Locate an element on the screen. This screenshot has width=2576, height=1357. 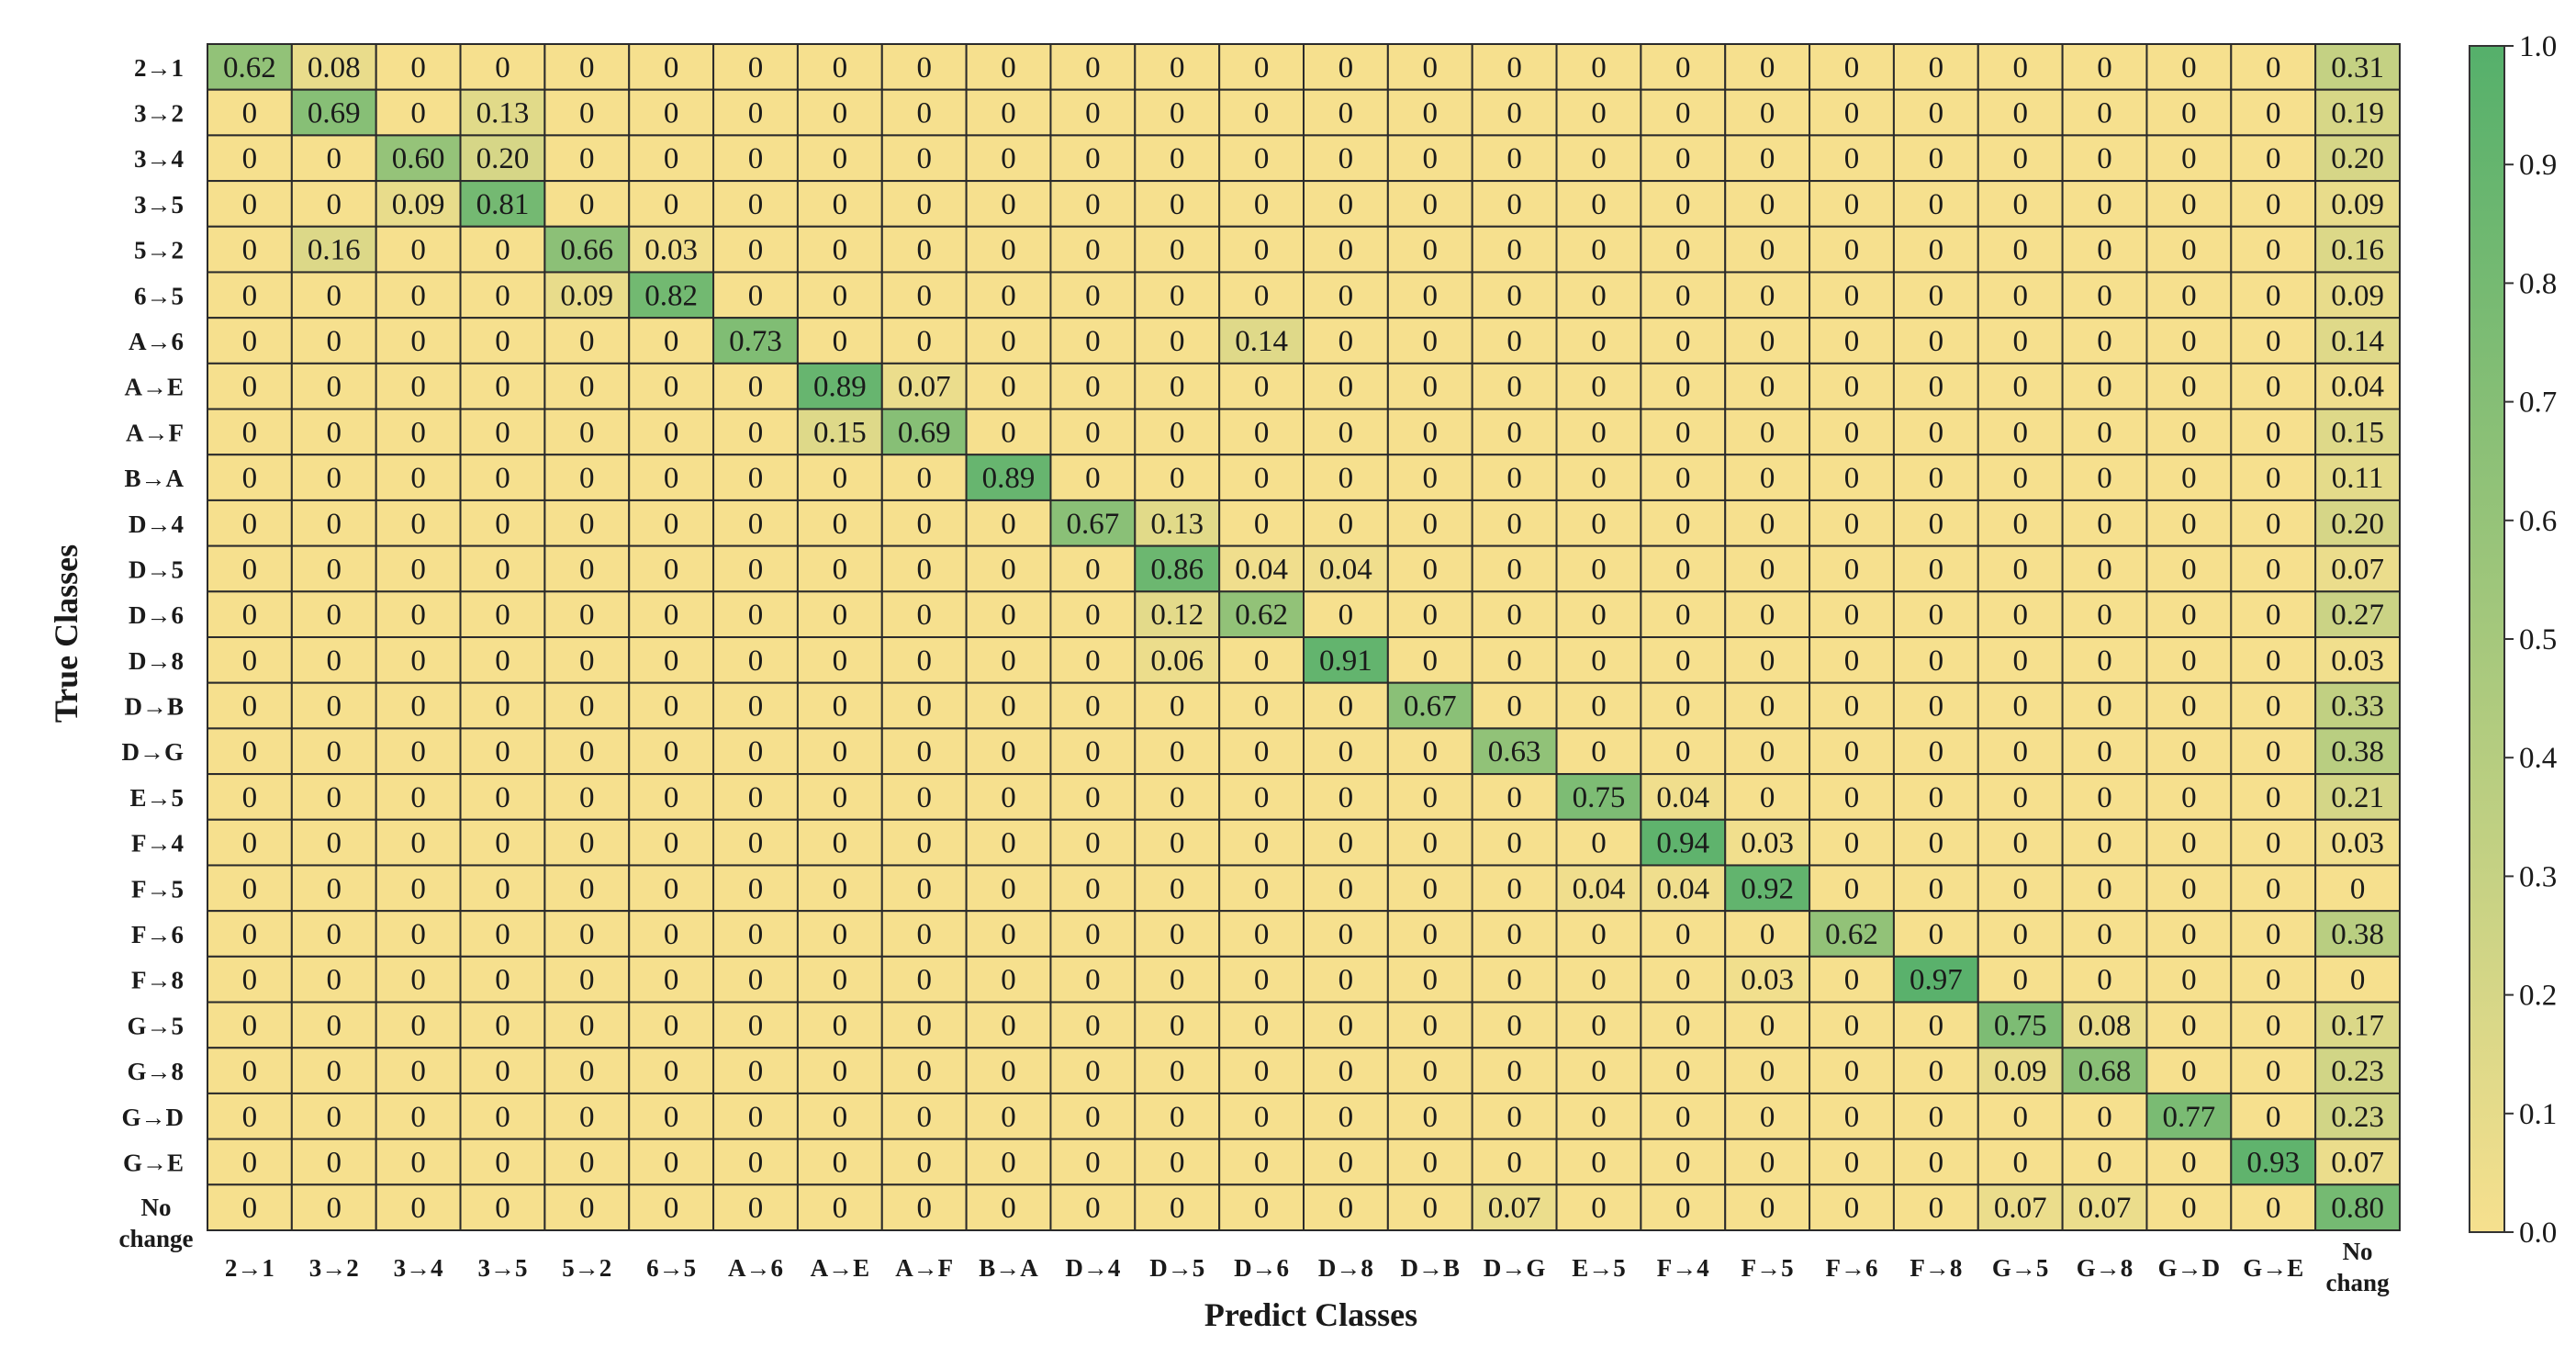
y-tick-label: F→8 is located at coordinates (157, 980).